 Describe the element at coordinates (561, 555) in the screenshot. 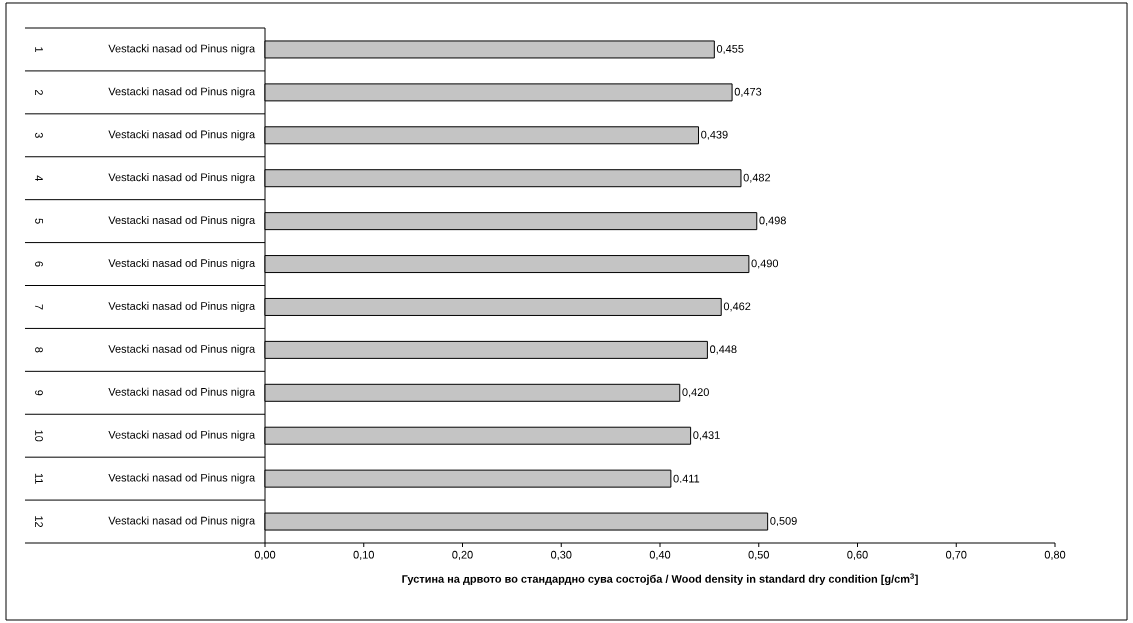

I see `x-tick-label: 0,30` at that location.